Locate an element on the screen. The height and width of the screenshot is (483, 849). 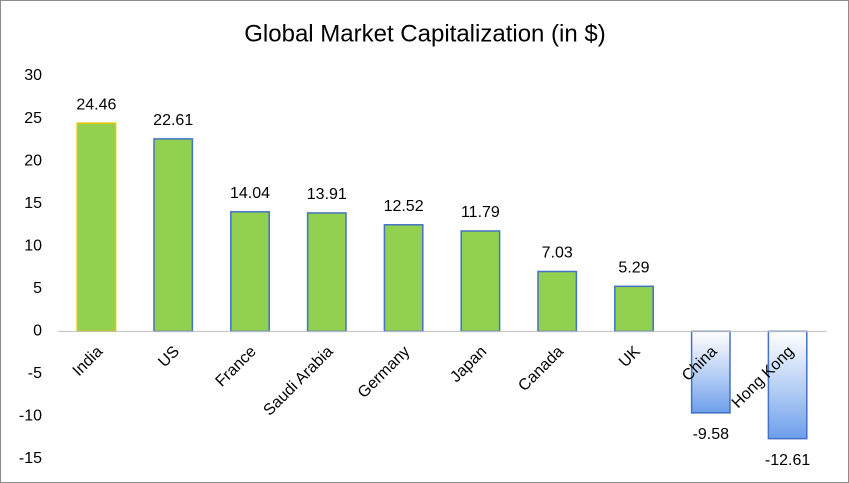
y-tick-label: 10 is located at coordinates (33, 245).